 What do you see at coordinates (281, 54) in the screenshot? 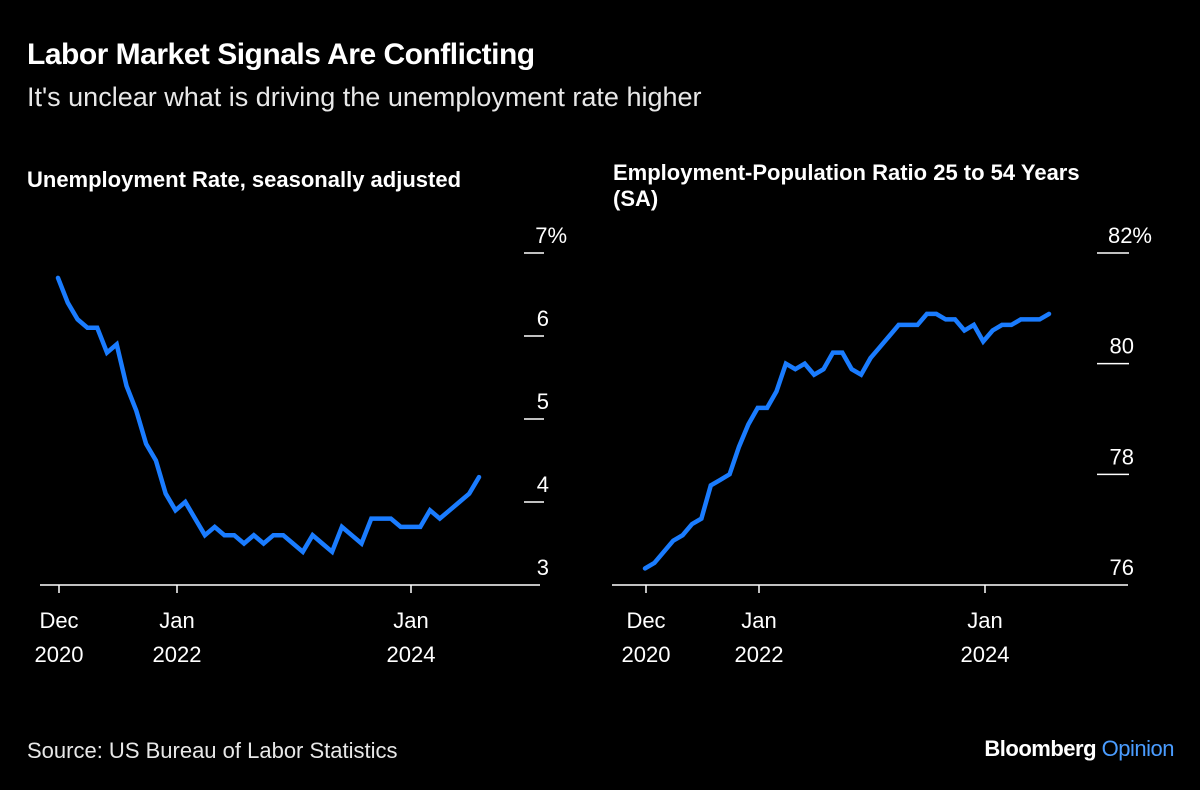
I see `chart-title: Labor Market Signals Are Conflicting` at bounding box center [281, 54].